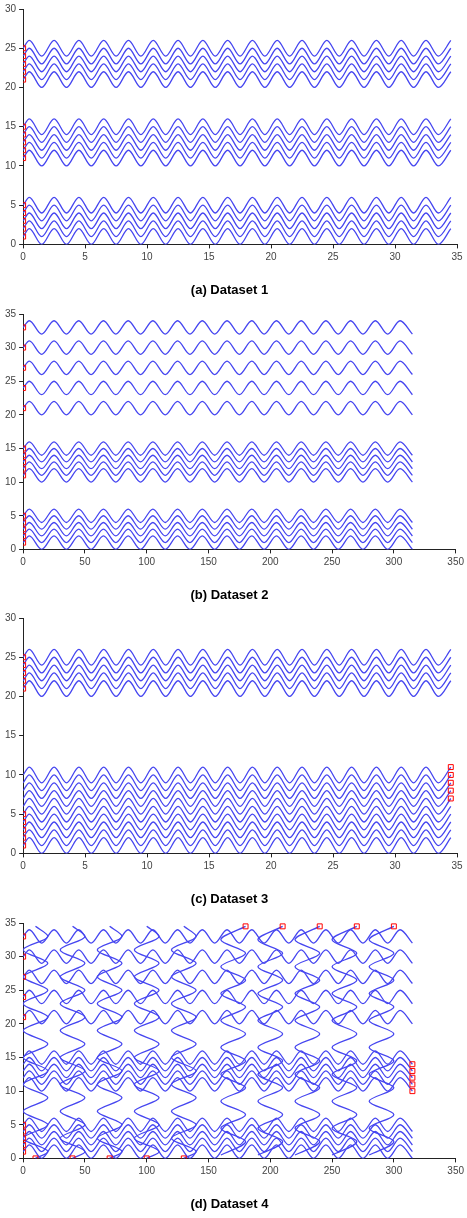  What do you see at coordinates (230, 1203) in the screenshot?
I see `text: (d) Dataset 4` at bounding box center [230, 1203].